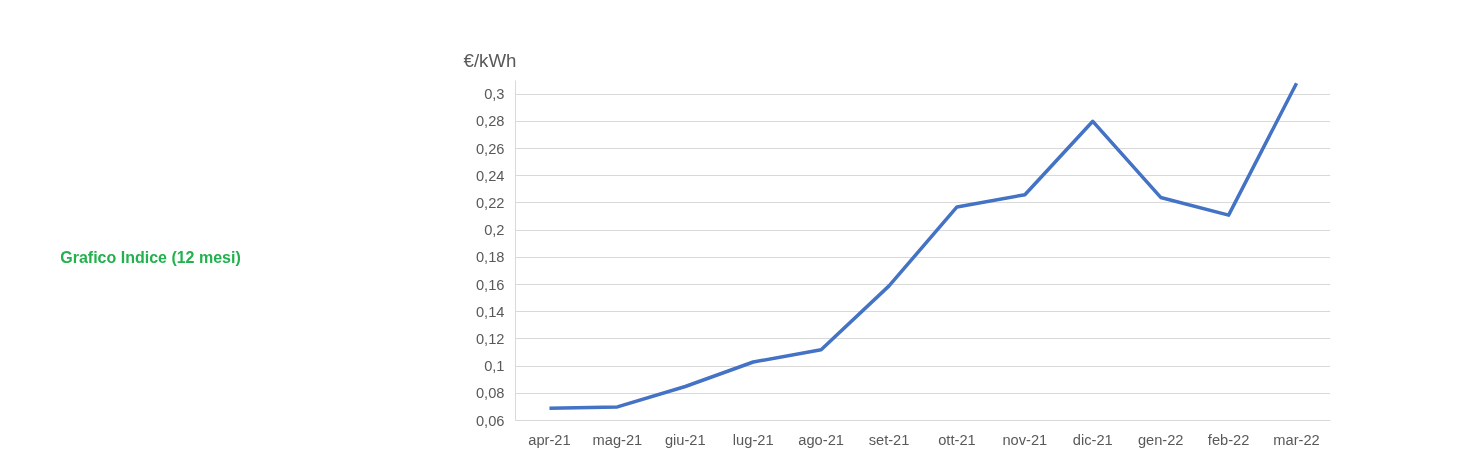  Describe the element at coordinates (490, 202) in the screenshot. I see `y-tick-label: 0,22` at that location.